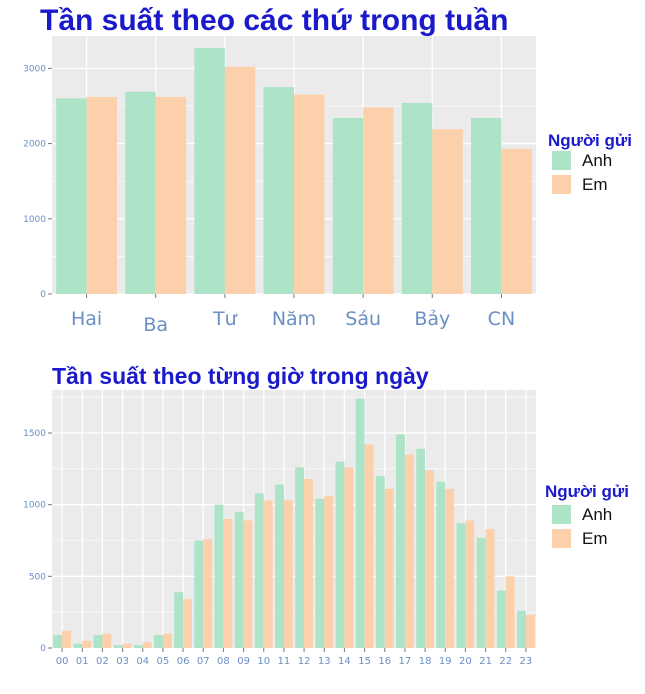  Describe the element at coordinates (71, 196) in the screenshot. I see `bar-anh-hai` at that location.